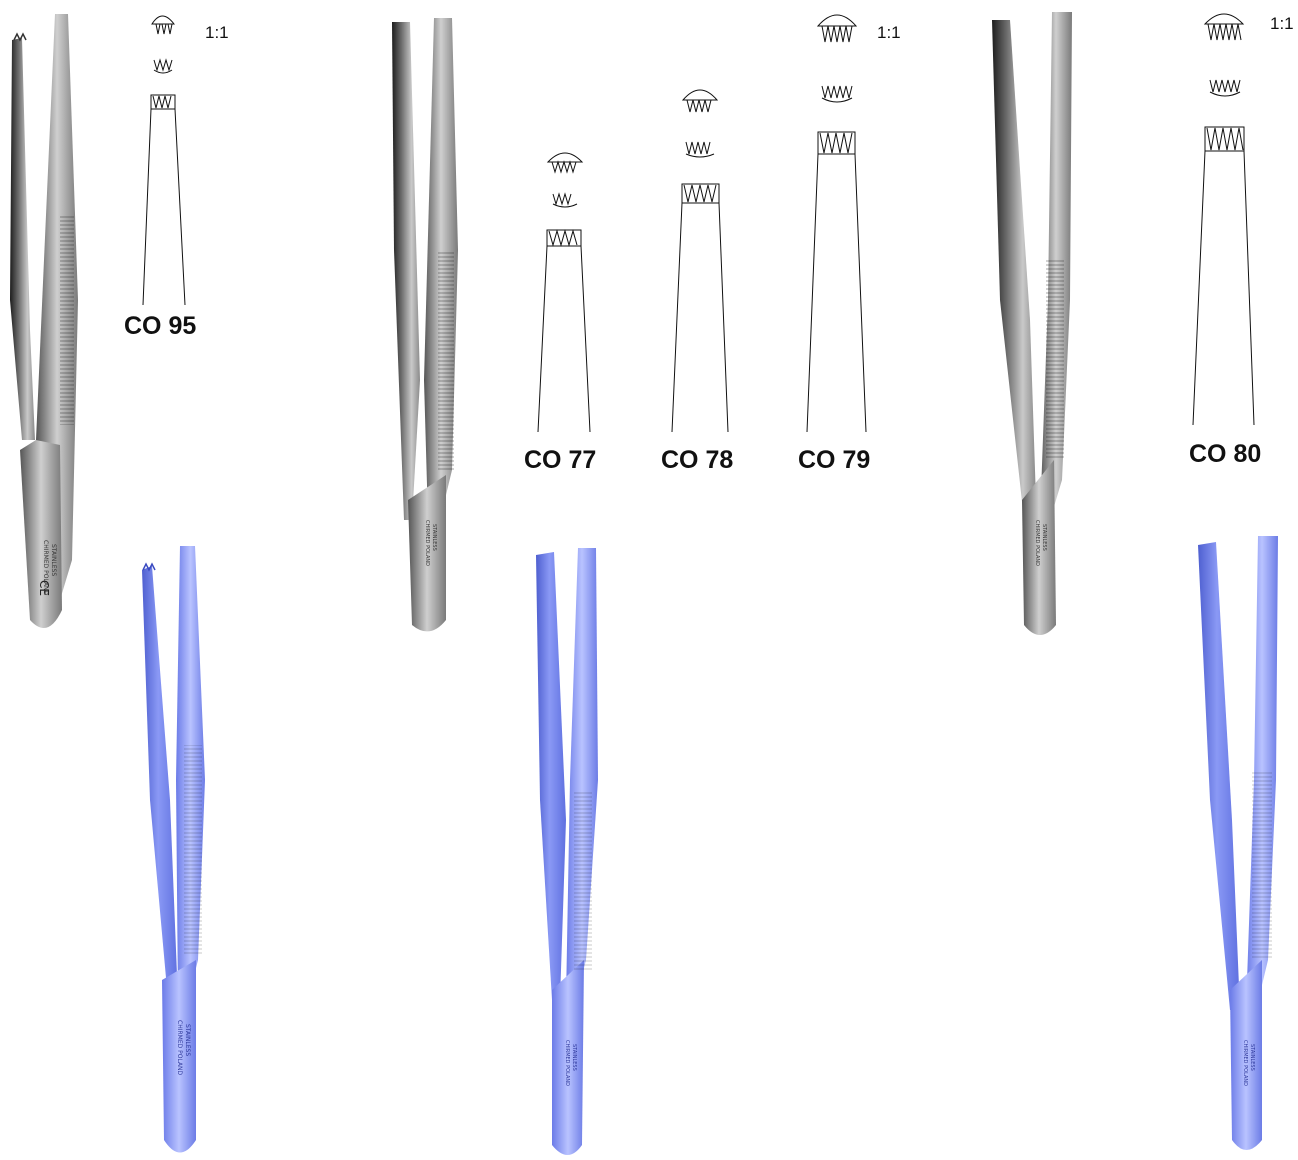 The image size is (1298, 1160). I want to click on forceps-blue-3: CHIRMED POLAND STAINLESS, so click(1238, 843).